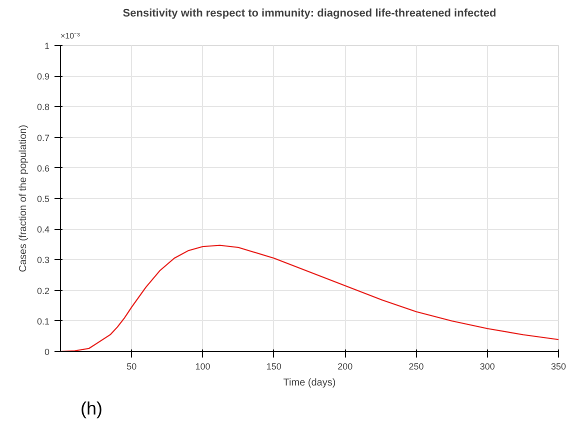 This screenshot has height=423, width=583. I want to click on y-tick-label: 1, so click(47, 46).